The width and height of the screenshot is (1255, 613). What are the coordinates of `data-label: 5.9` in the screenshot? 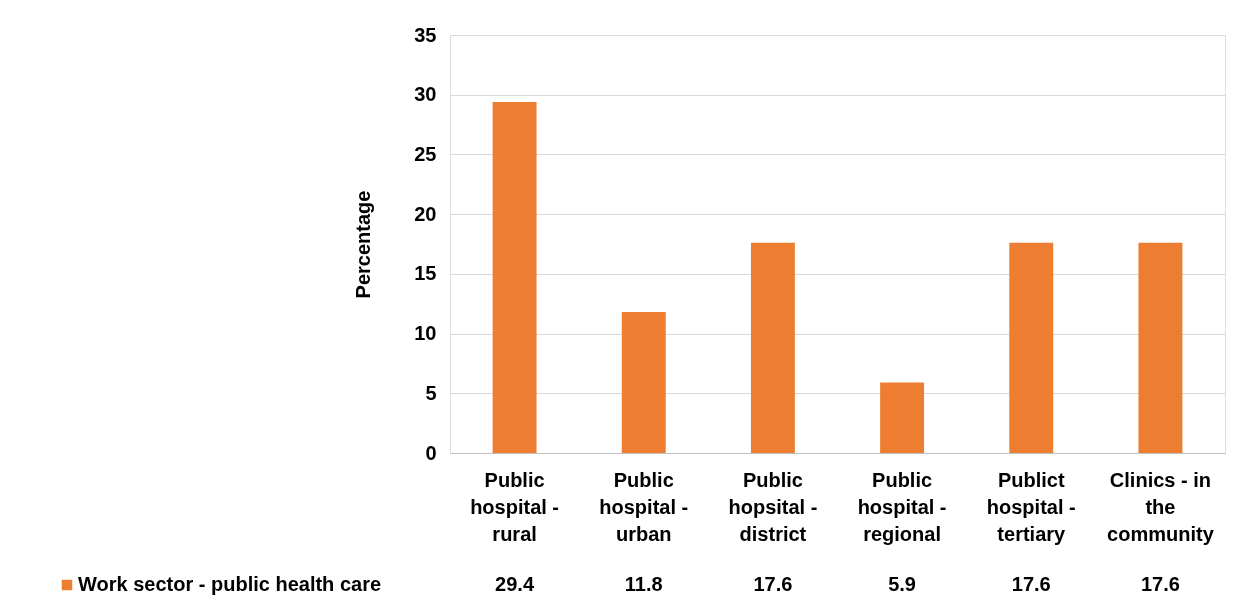 It's located at (902, 584).